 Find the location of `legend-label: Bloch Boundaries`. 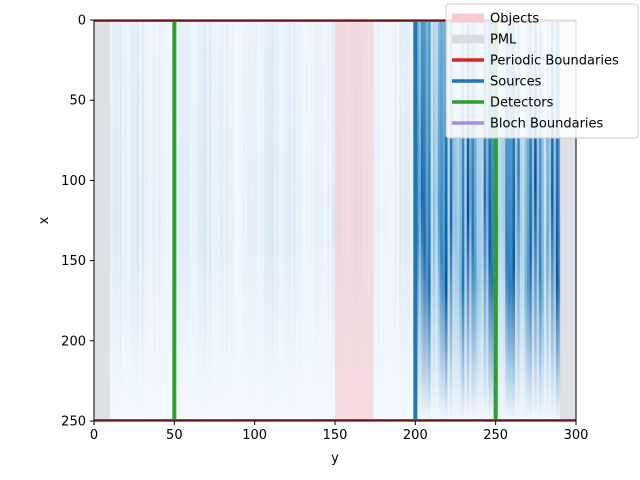

legend-label: Bloch Boundaries is located at coordinates (547, 124).